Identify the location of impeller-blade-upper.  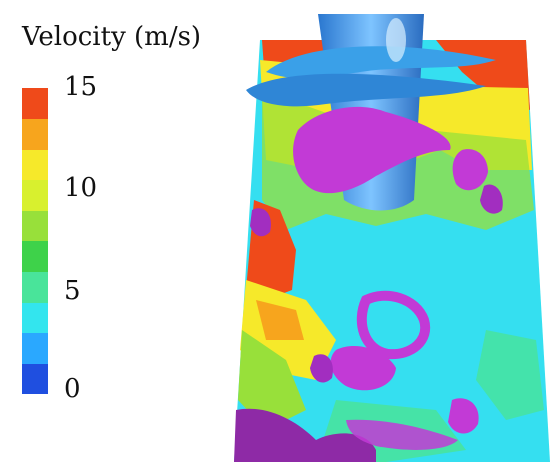
(381, 62).